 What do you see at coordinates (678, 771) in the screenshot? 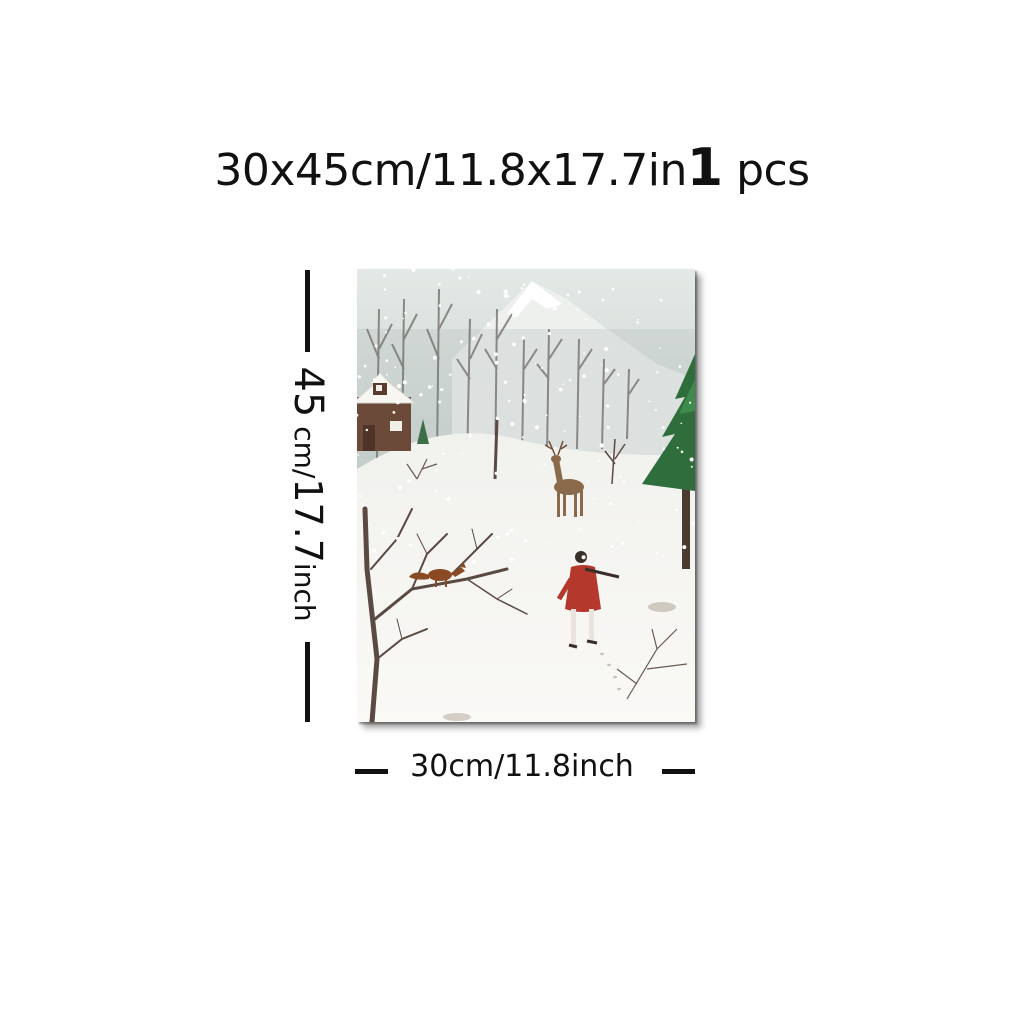
I see `width-indicator-right-bar` at bounding box center [678, 771].